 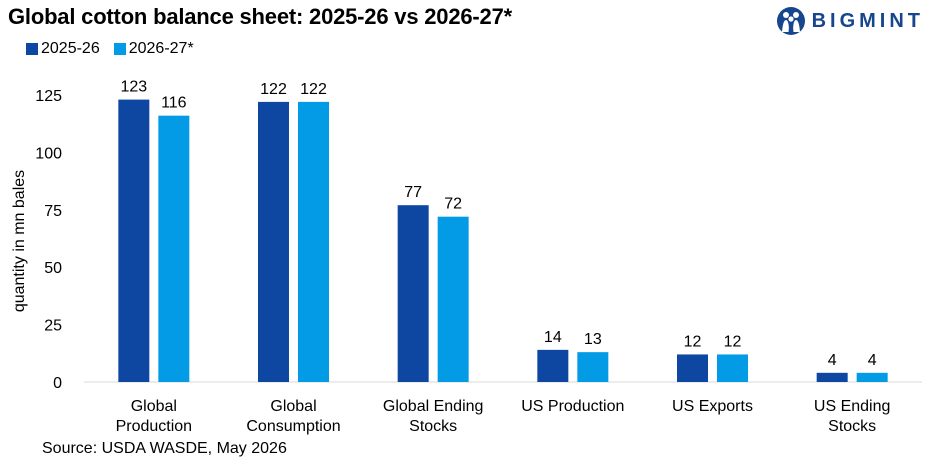 I want to click on x-tick-label-line: Consumption, so click(x=293, y=426).